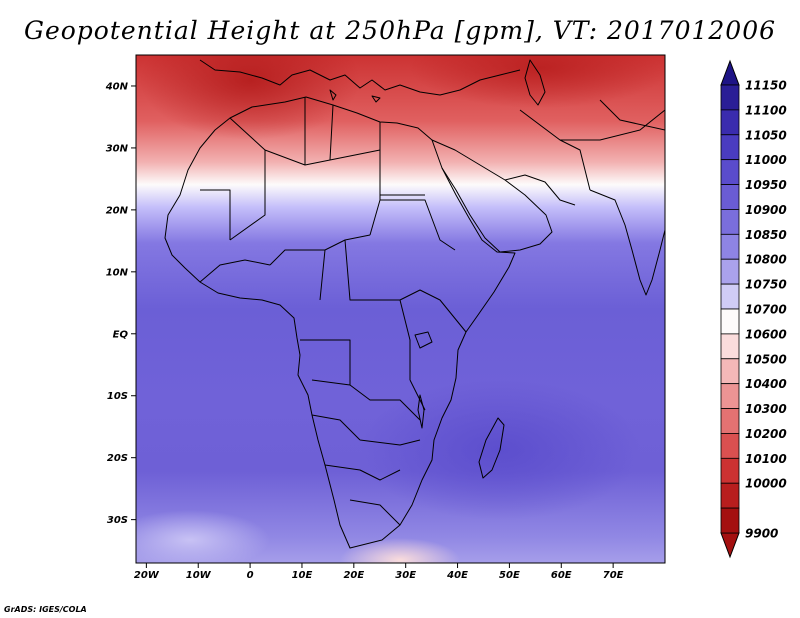 This screenshot has height=618, width=800. What do you see at coordinates (766, 185) in the screenshot?
I see `colorbar-level-label: 10950` at bounding box center [766, 185].